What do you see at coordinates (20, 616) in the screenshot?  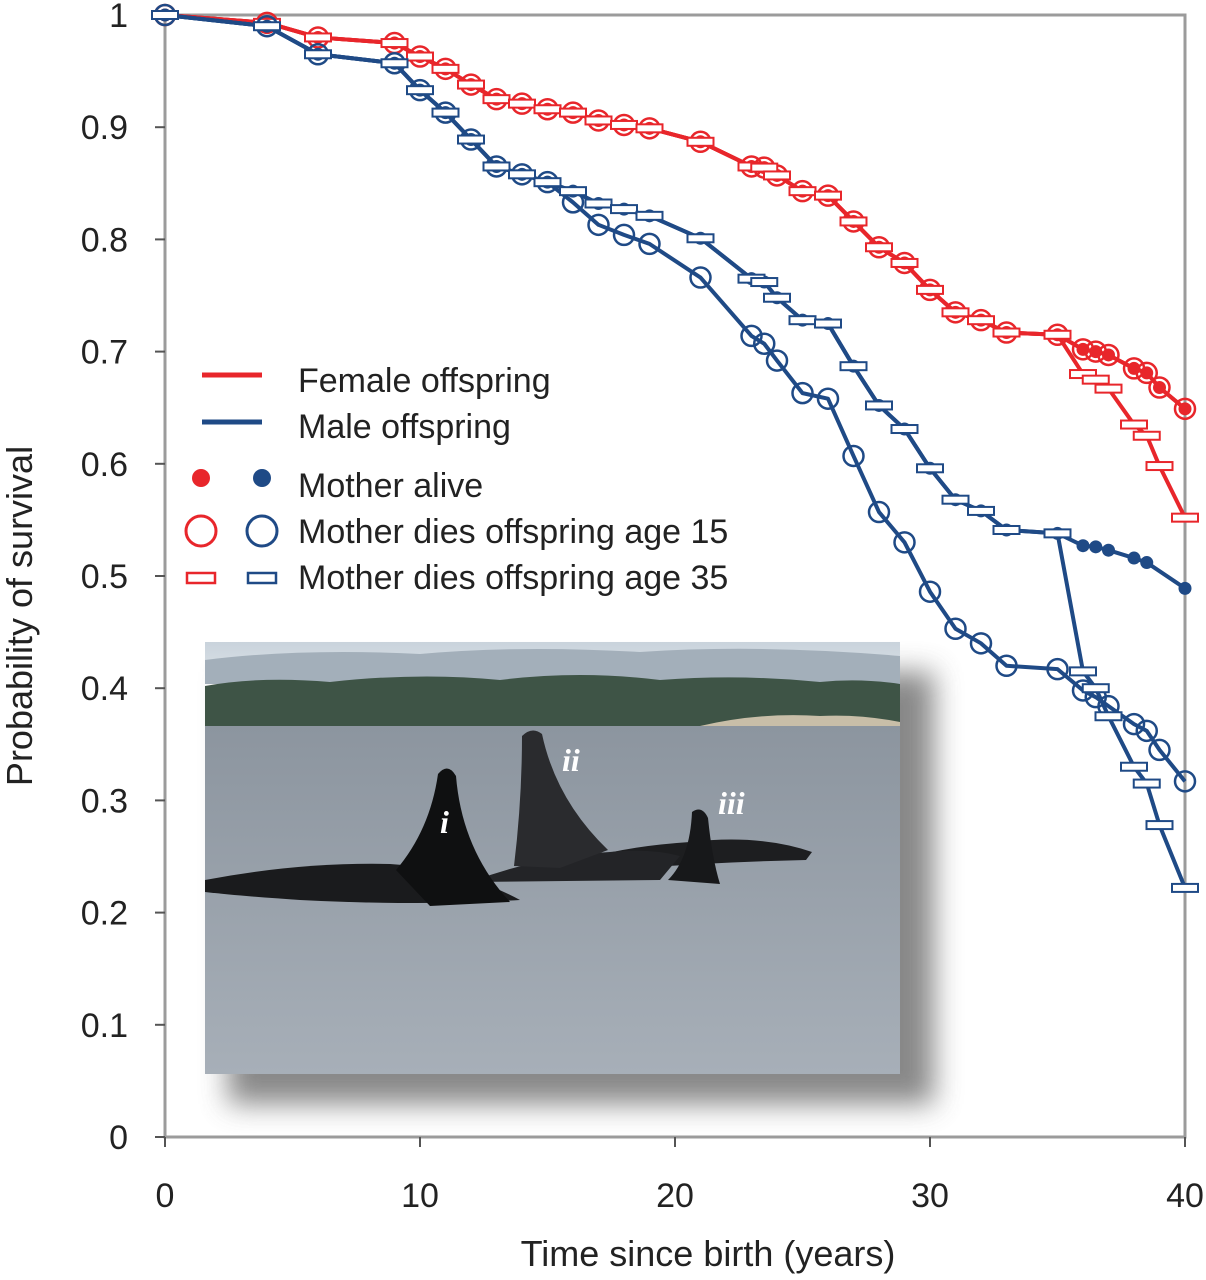 I see `y-axis-title: Probability of survival` at bounding box center [20, 616].